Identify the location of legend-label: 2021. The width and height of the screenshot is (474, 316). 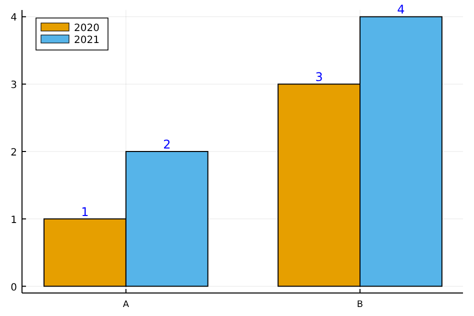
(87, 40).